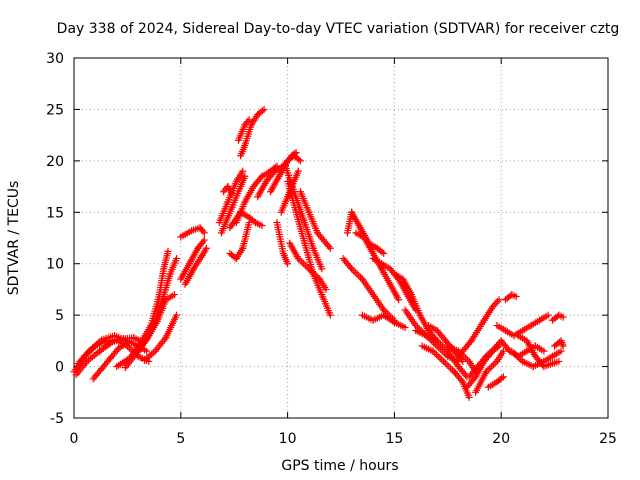  Describe the element at coordinates (501, 439) in the screenshot. I see `x-tick-label: 20` at that location.